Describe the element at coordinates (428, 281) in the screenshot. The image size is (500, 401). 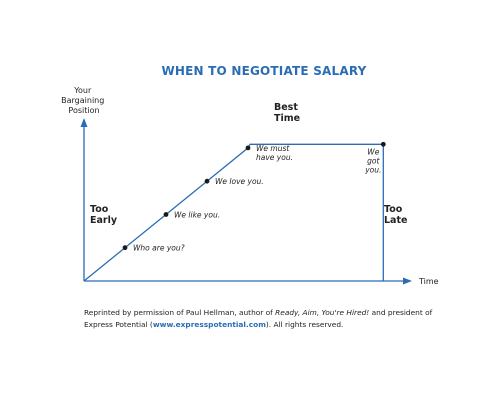
I see `x-axis-title: Time` at that location.